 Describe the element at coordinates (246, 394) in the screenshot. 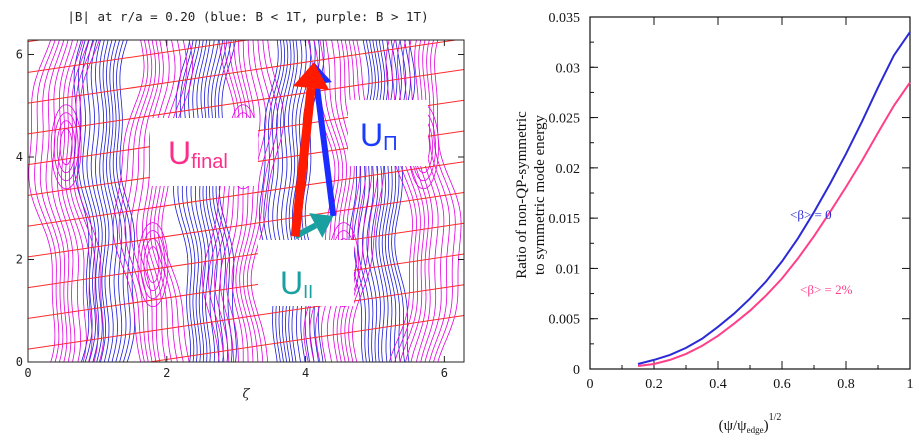

I see `contour-x-axis-label: ζ` at that location.